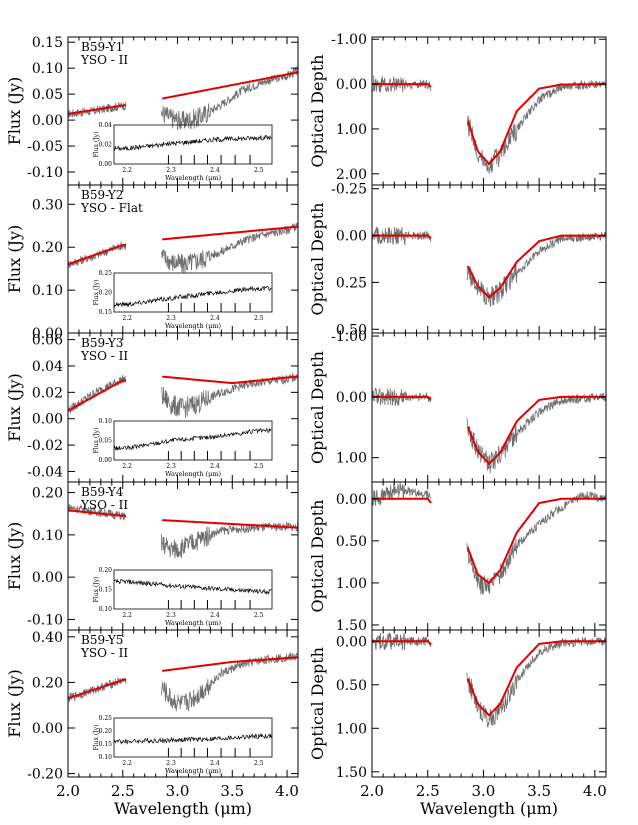  What do you see at coordinates (102, 640) in the screenshot?
I see `source-name: B59-Y5` at bounding box center [102, 640].